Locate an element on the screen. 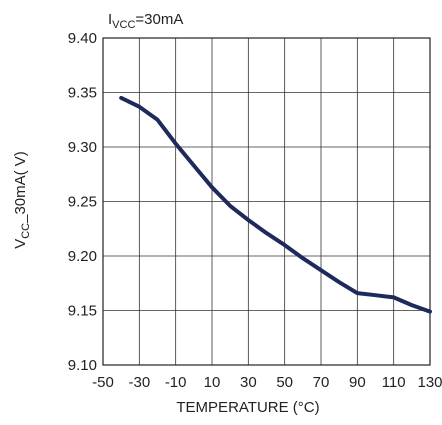 This screenshot has height=425, width=442. y-tick-label: 9.10 is located at coordinates (82, 365).